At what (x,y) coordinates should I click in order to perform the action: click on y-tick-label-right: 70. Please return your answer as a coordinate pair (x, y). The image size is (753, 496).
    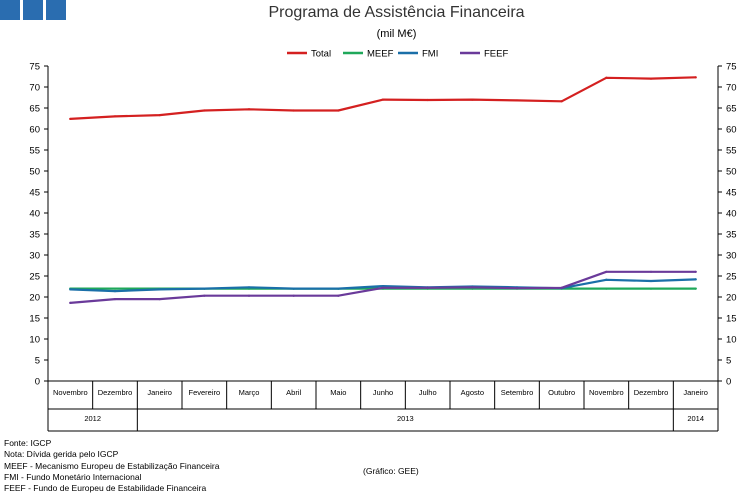
    Looking at the image, I should click on (731, 88).